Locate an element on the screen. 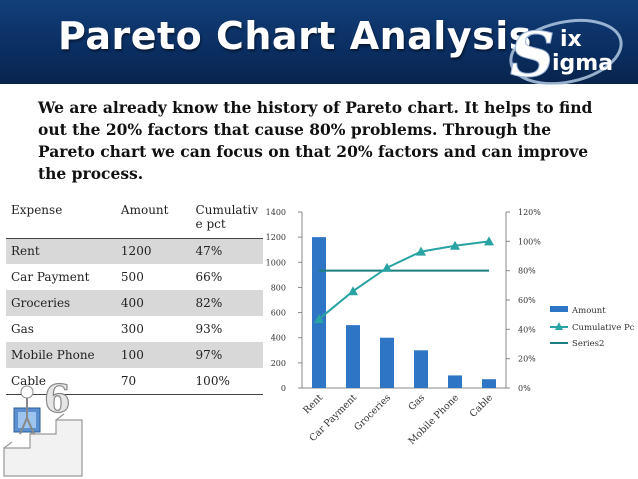 This screenshot has width=638, height=479. cell-amount: 1200 is located at coordinates (136, 251).